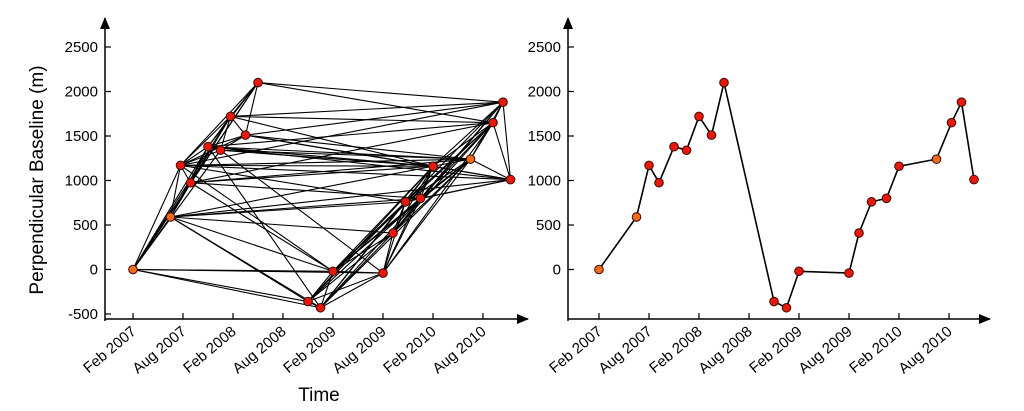 The height and width of the screenshot is (411, 1024). I want to click on y-tick-label: 1500, so click(544, 136).